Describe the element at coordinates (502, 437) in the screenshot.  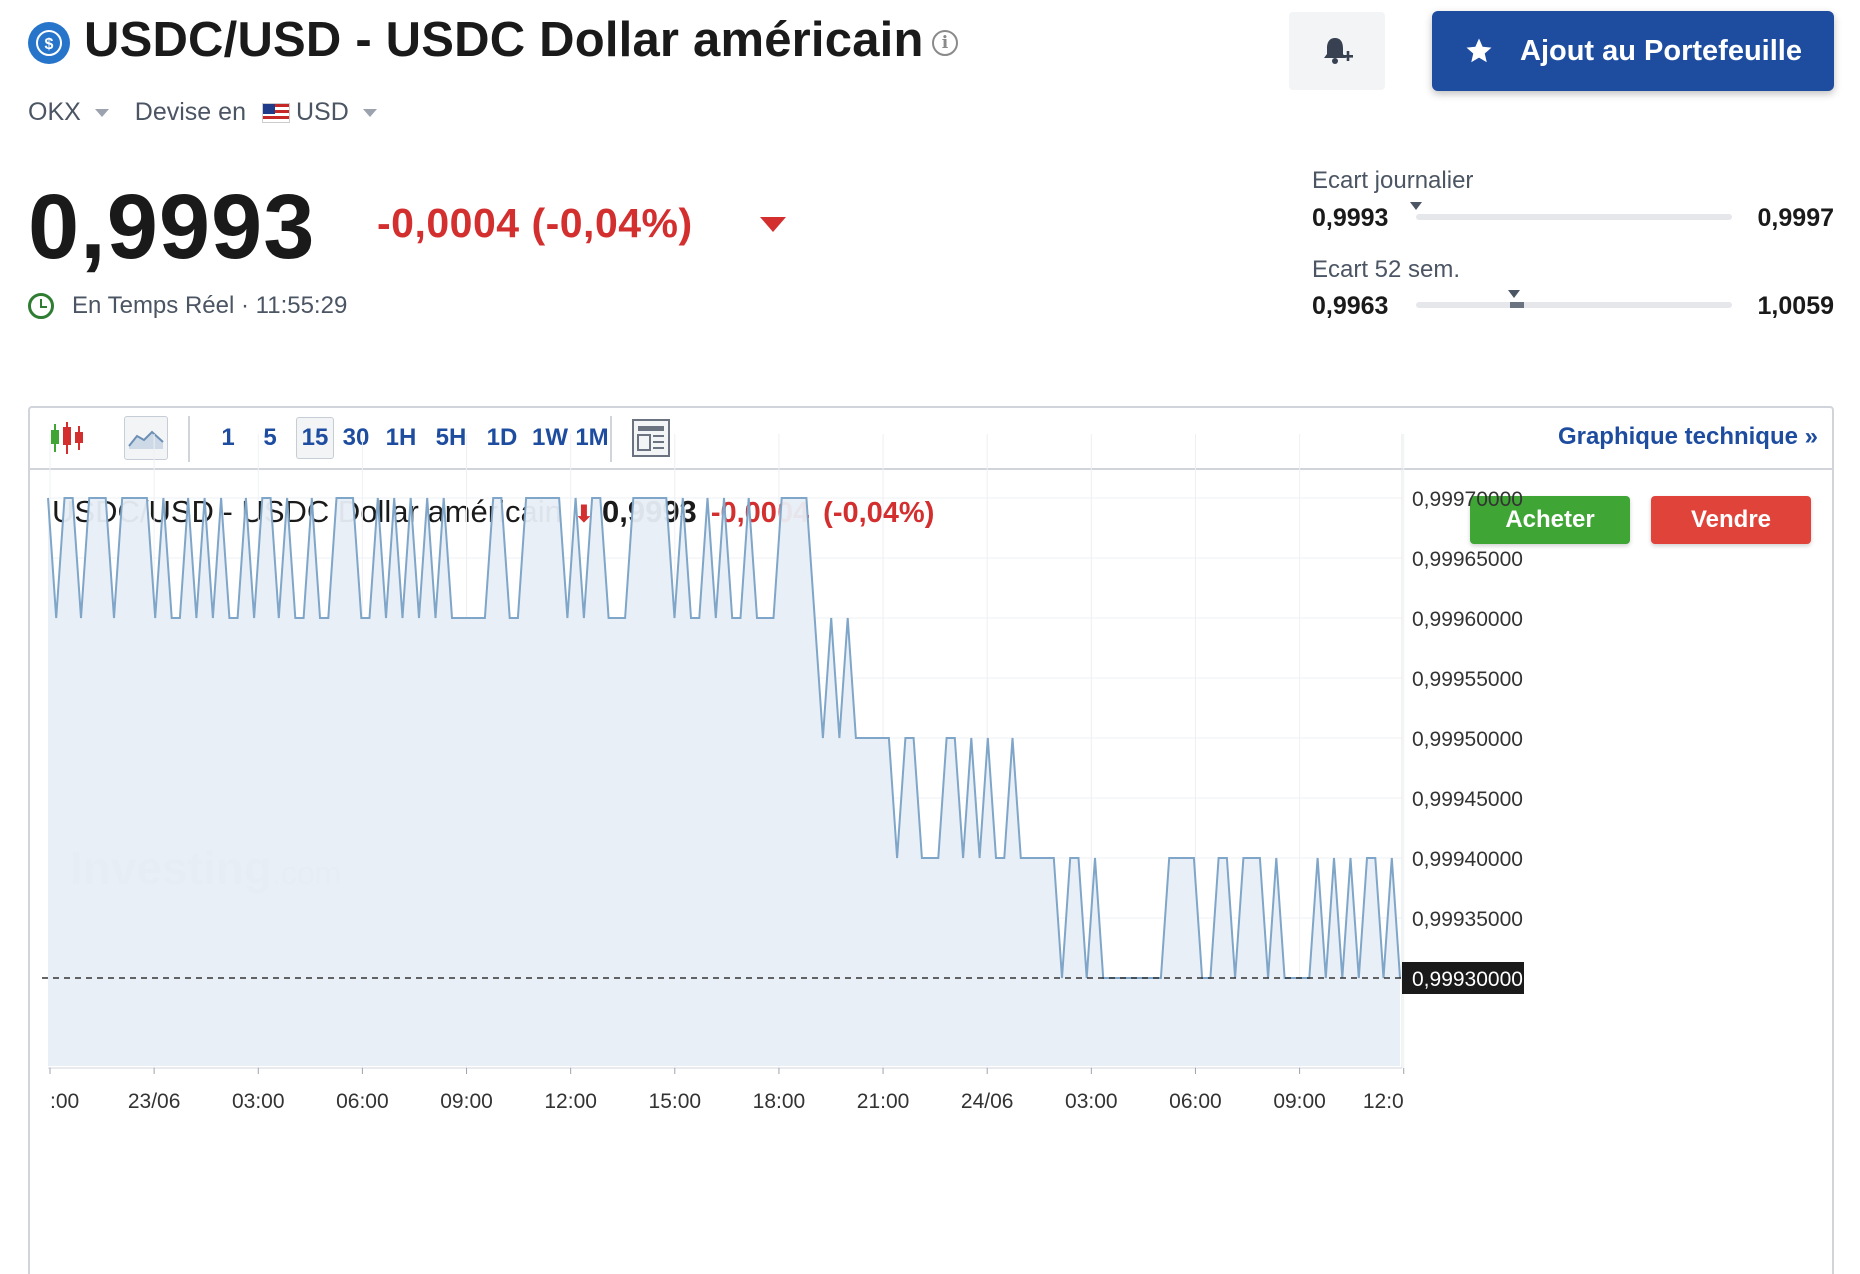
I see `timeframe-1d: 1D` at that location.